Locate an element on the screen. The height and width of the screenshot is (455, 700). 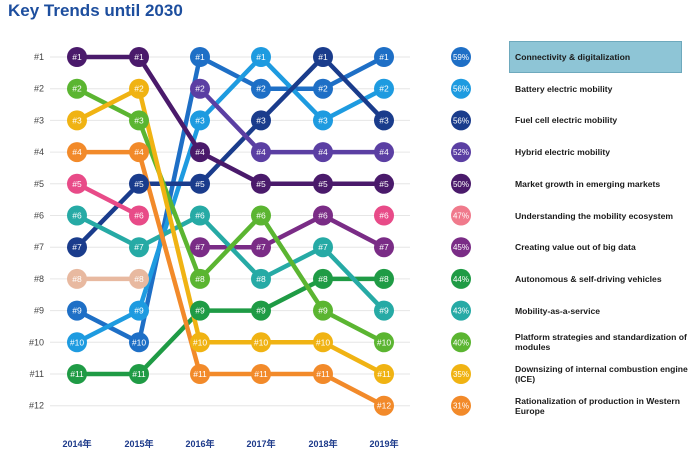
rank-tick-label: #3 is located at coordinates (39, 120).